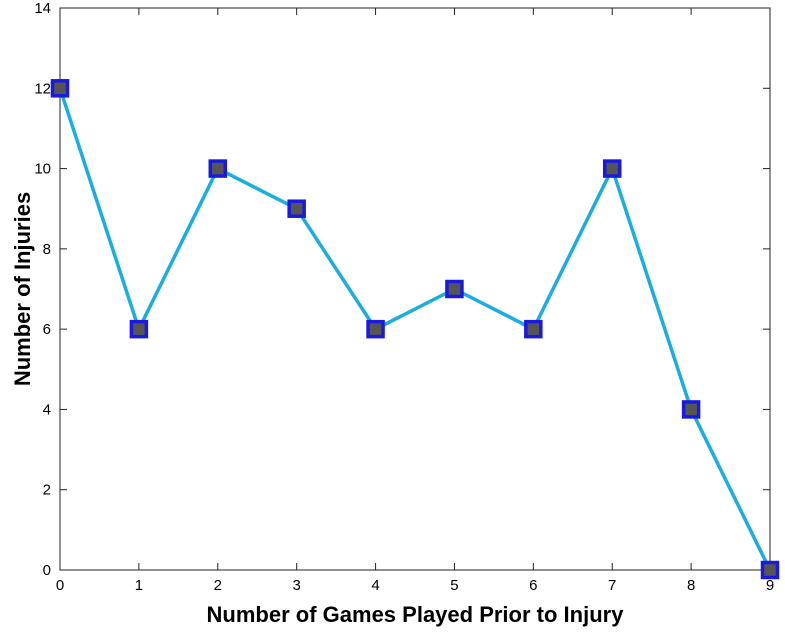 This screenshot has width=785, height=633. Describe the element at coordinates (42, 88) in the screenshot. I see `y-tick-label: 12` at that location.